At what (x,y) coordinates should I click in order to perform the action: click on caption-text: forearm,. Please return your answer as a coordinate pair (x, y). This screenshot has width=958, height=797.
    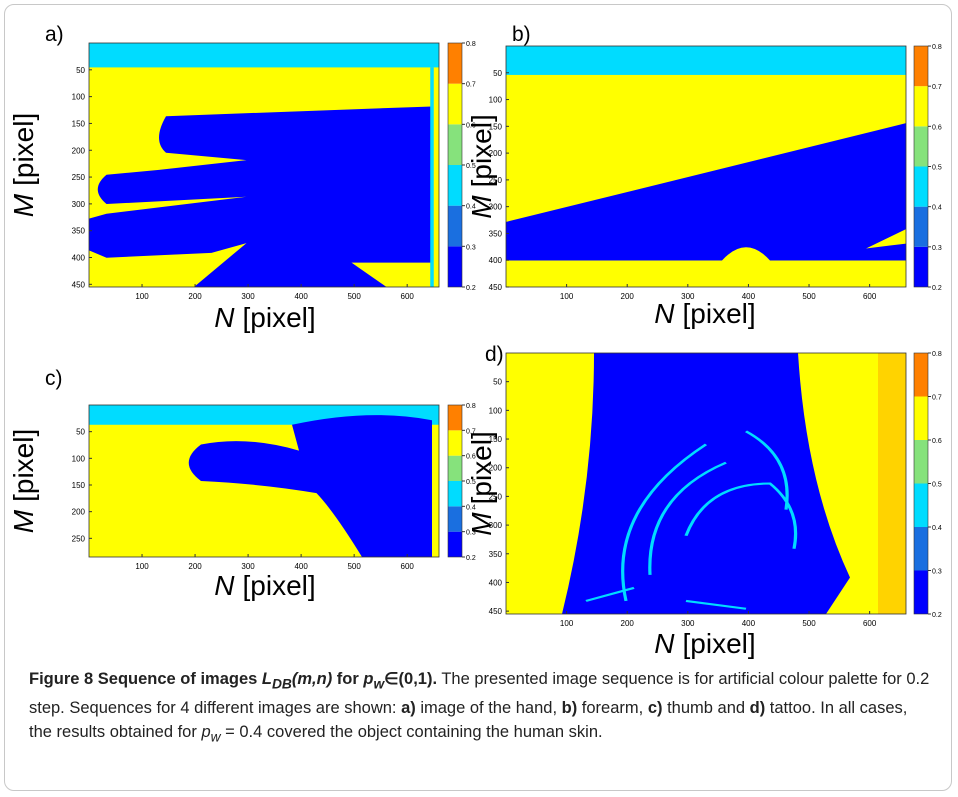
    Looking at the image, I should click on (612, 708).